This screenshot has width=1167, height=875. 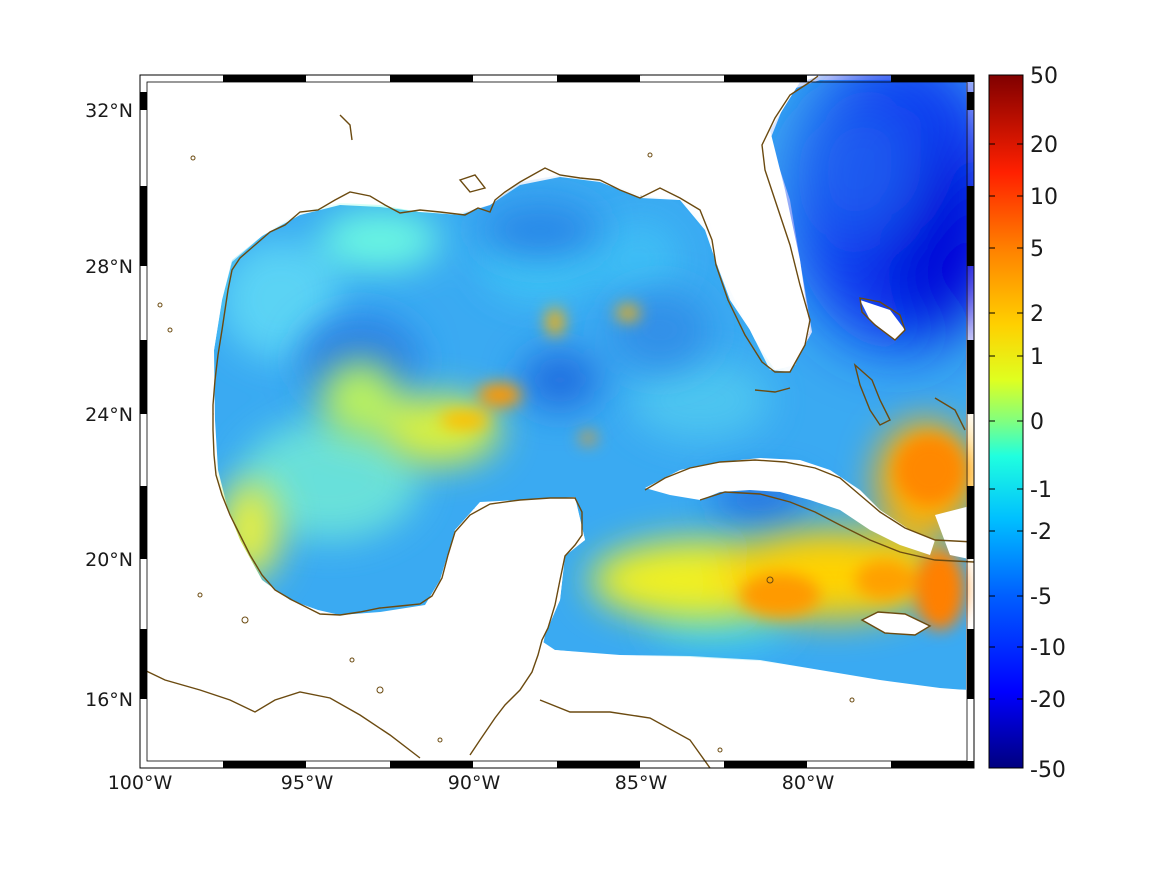 I want to click on lon-tick-label: 90°W, so click(x=474, y=783).